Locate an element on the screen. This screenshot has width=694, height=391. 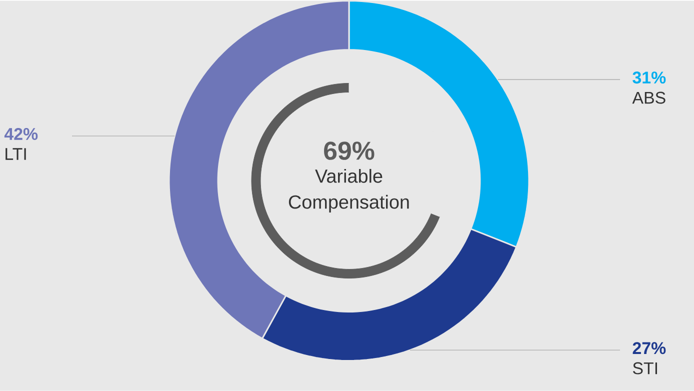
slice-label: Variable Compensation is located at coordinates (348, 191).